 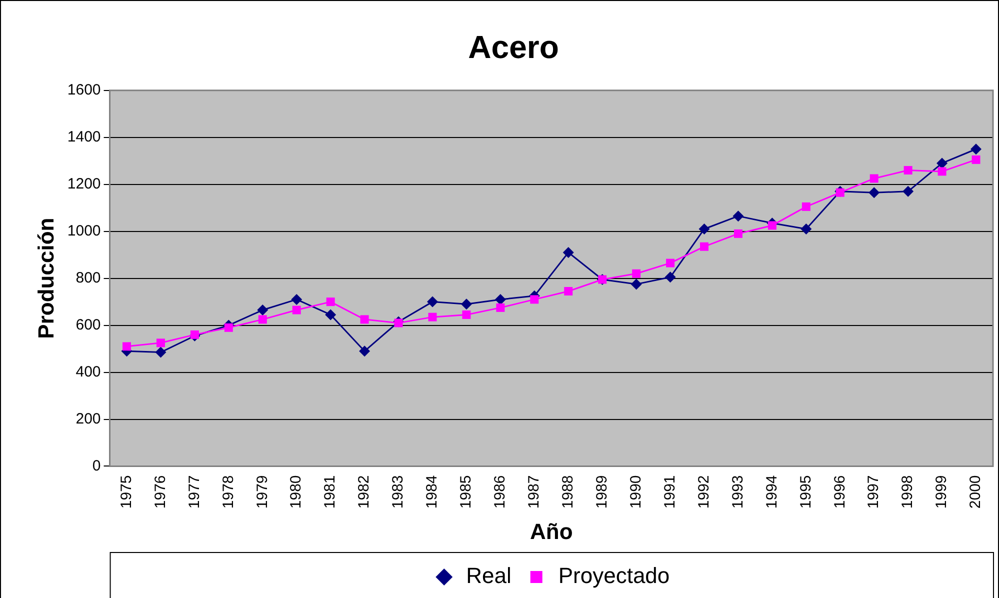 What do you see at coordinates (126, 492) in the screenshot?
I see `x-tick-label: 1975` at bounding box center [126, 492].